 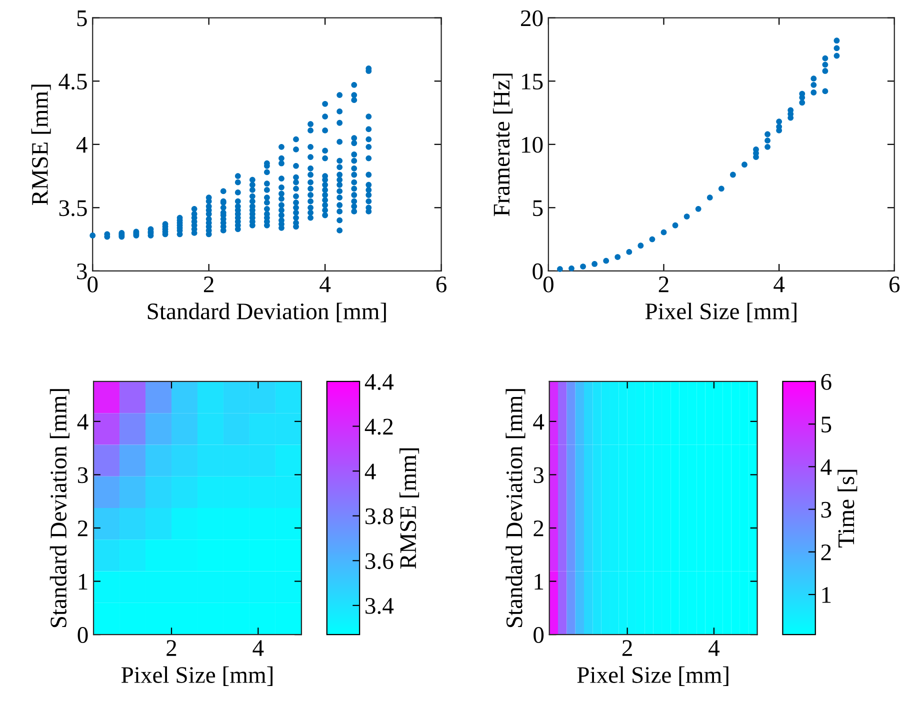 I want to click on y-tick-label: 3.5, so click(x=73, y=208).